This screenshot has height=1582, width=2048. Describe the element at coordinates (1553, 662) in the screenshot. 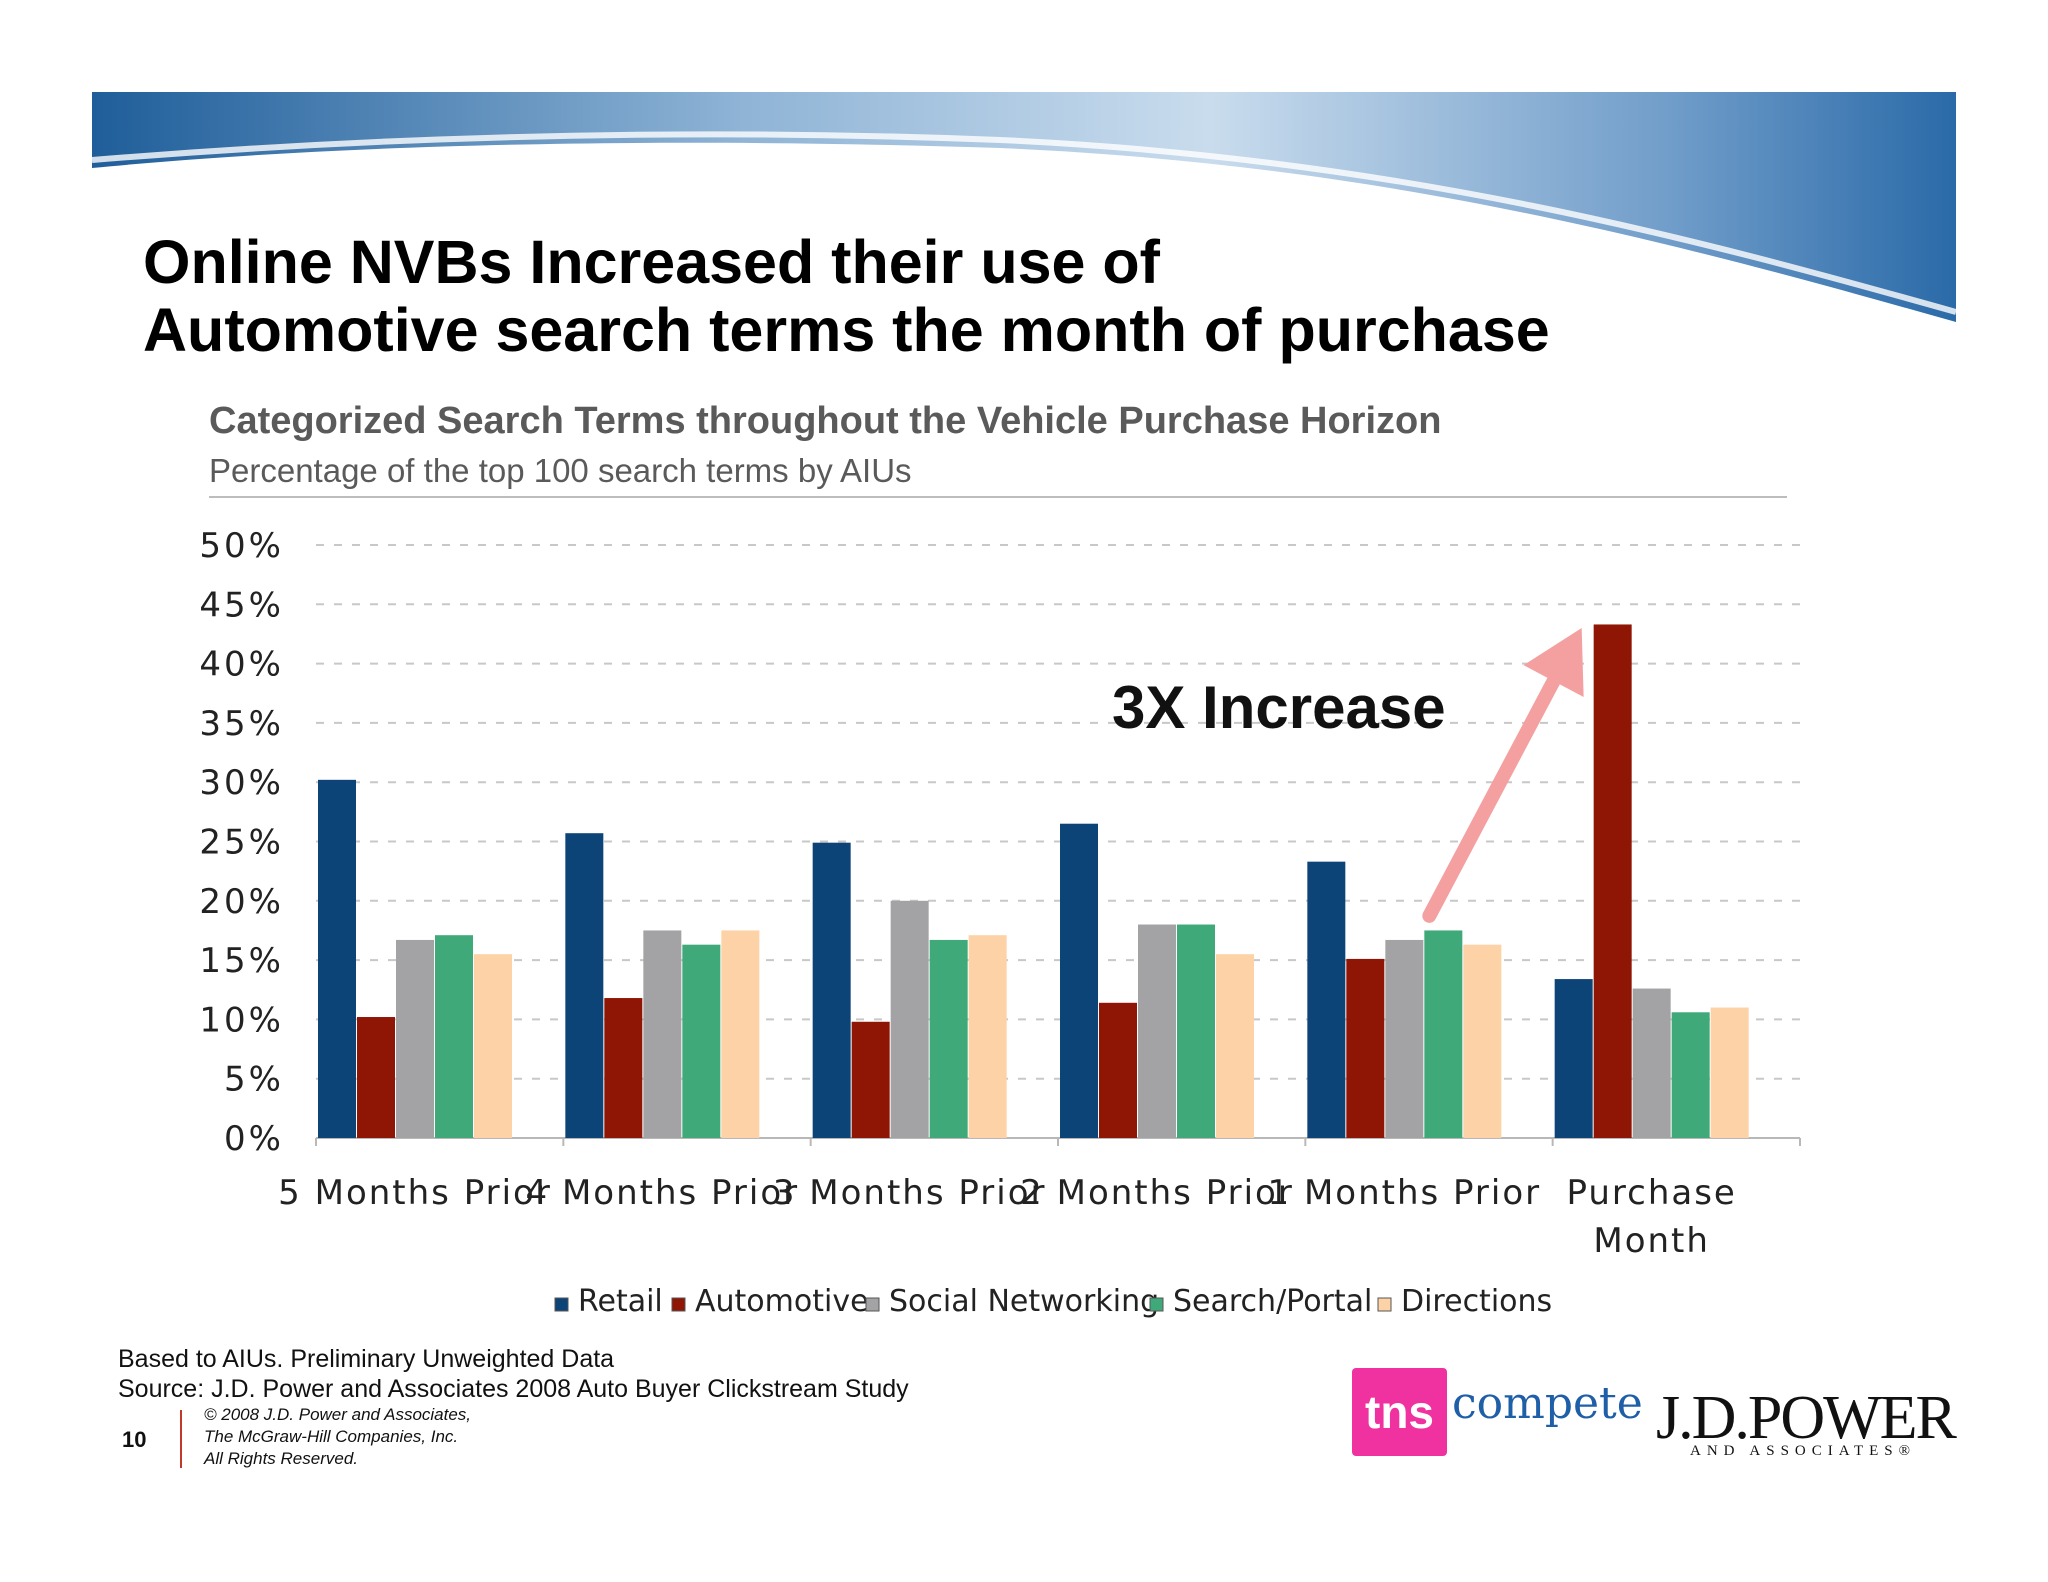

I see `increase-arrow-head` at that location.